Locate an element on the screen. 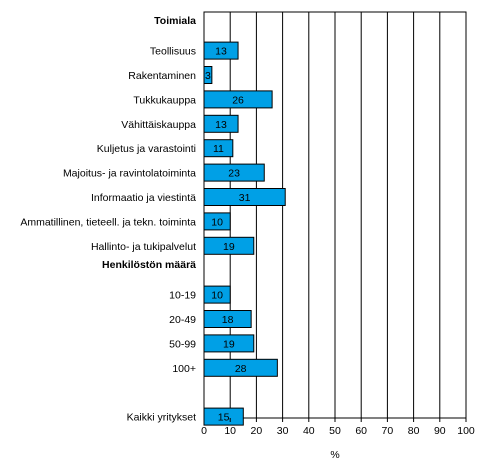  x-tick-label: 50 is located at coordinates (335, 431).